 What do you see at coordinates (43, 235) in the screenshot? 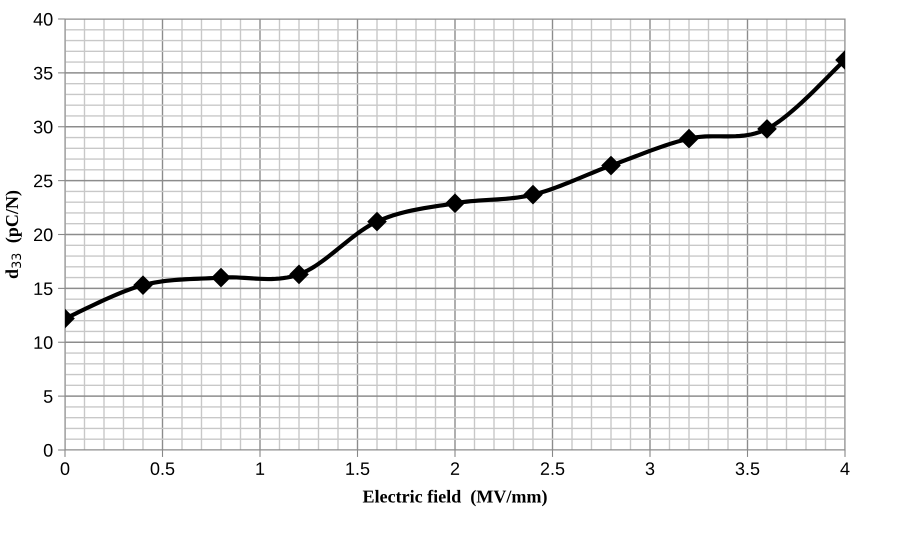
I see `y-tick-label: 20` at bounding box center [43, 235].